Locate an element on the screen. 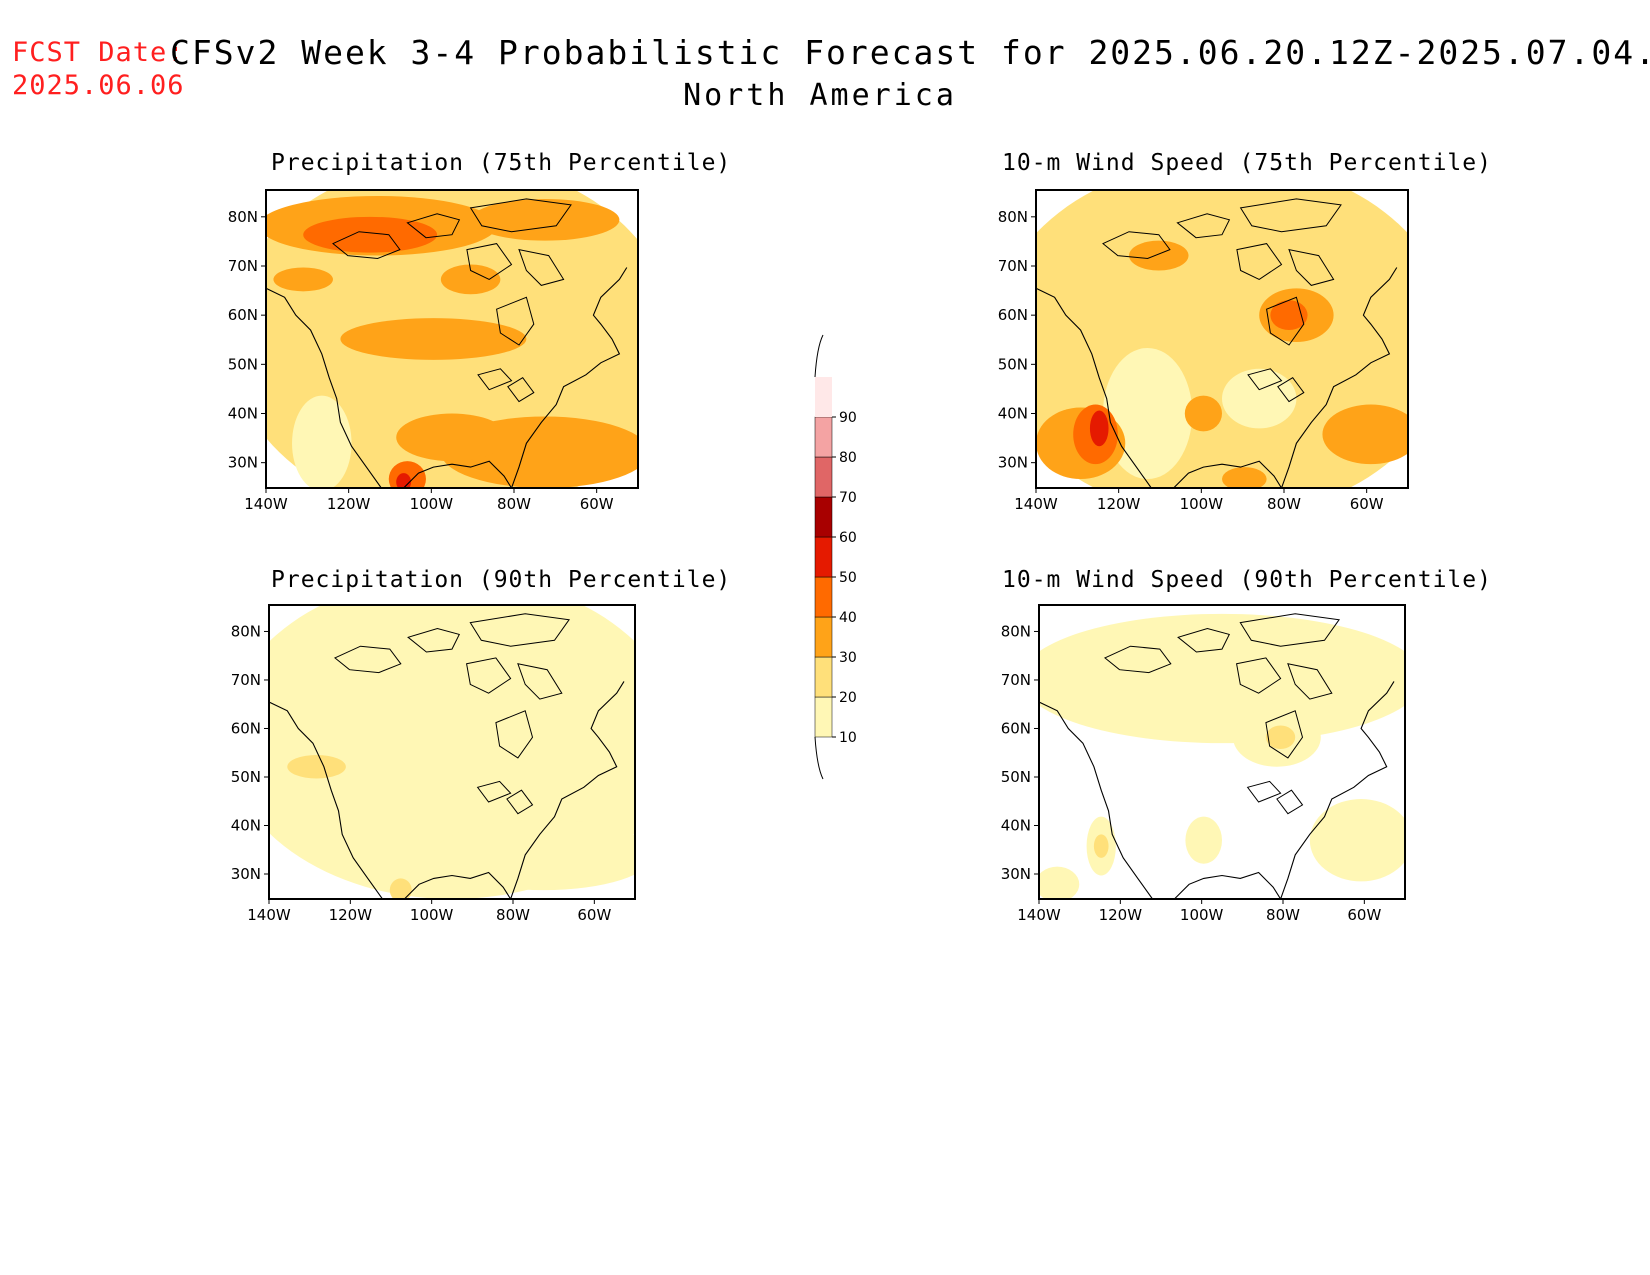 Image resolution: width=1650 pixels, height=1275 pixels. lat-tick-label: 70N is located at coordinates (243, 266).